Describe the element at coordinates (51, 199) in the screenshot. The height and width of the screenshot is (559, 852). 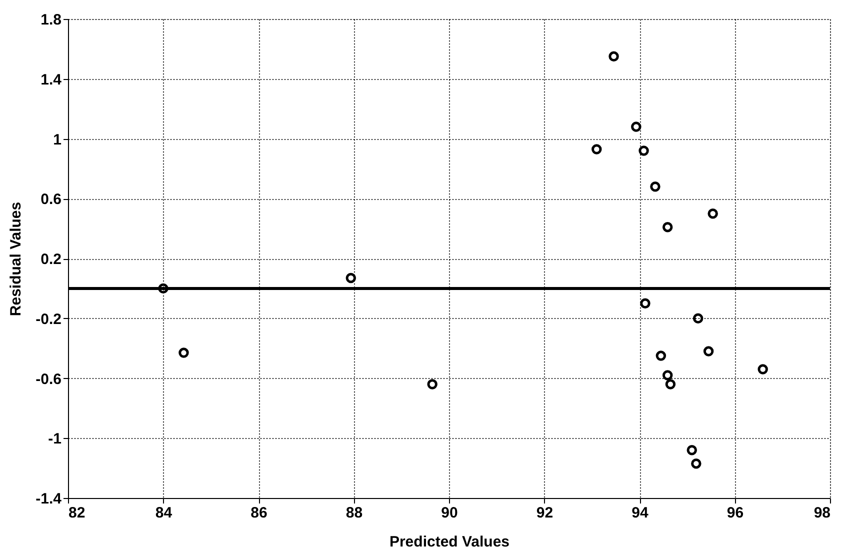
I see `y-tick-label: 0.6` at that location.